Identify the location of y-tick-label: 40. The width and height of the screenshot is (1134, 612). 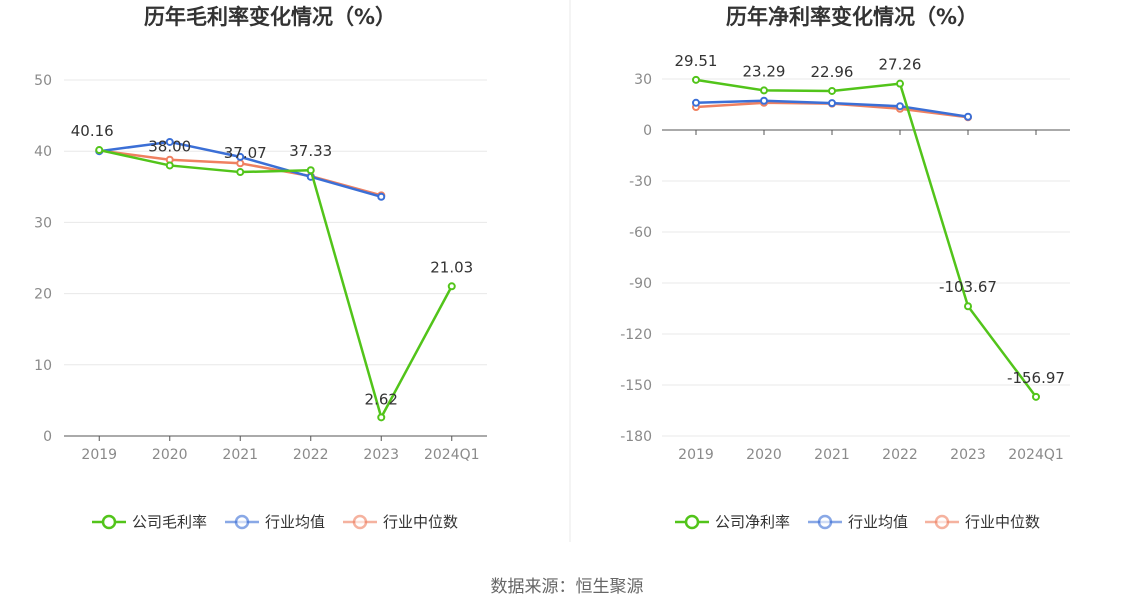
(43, 152).